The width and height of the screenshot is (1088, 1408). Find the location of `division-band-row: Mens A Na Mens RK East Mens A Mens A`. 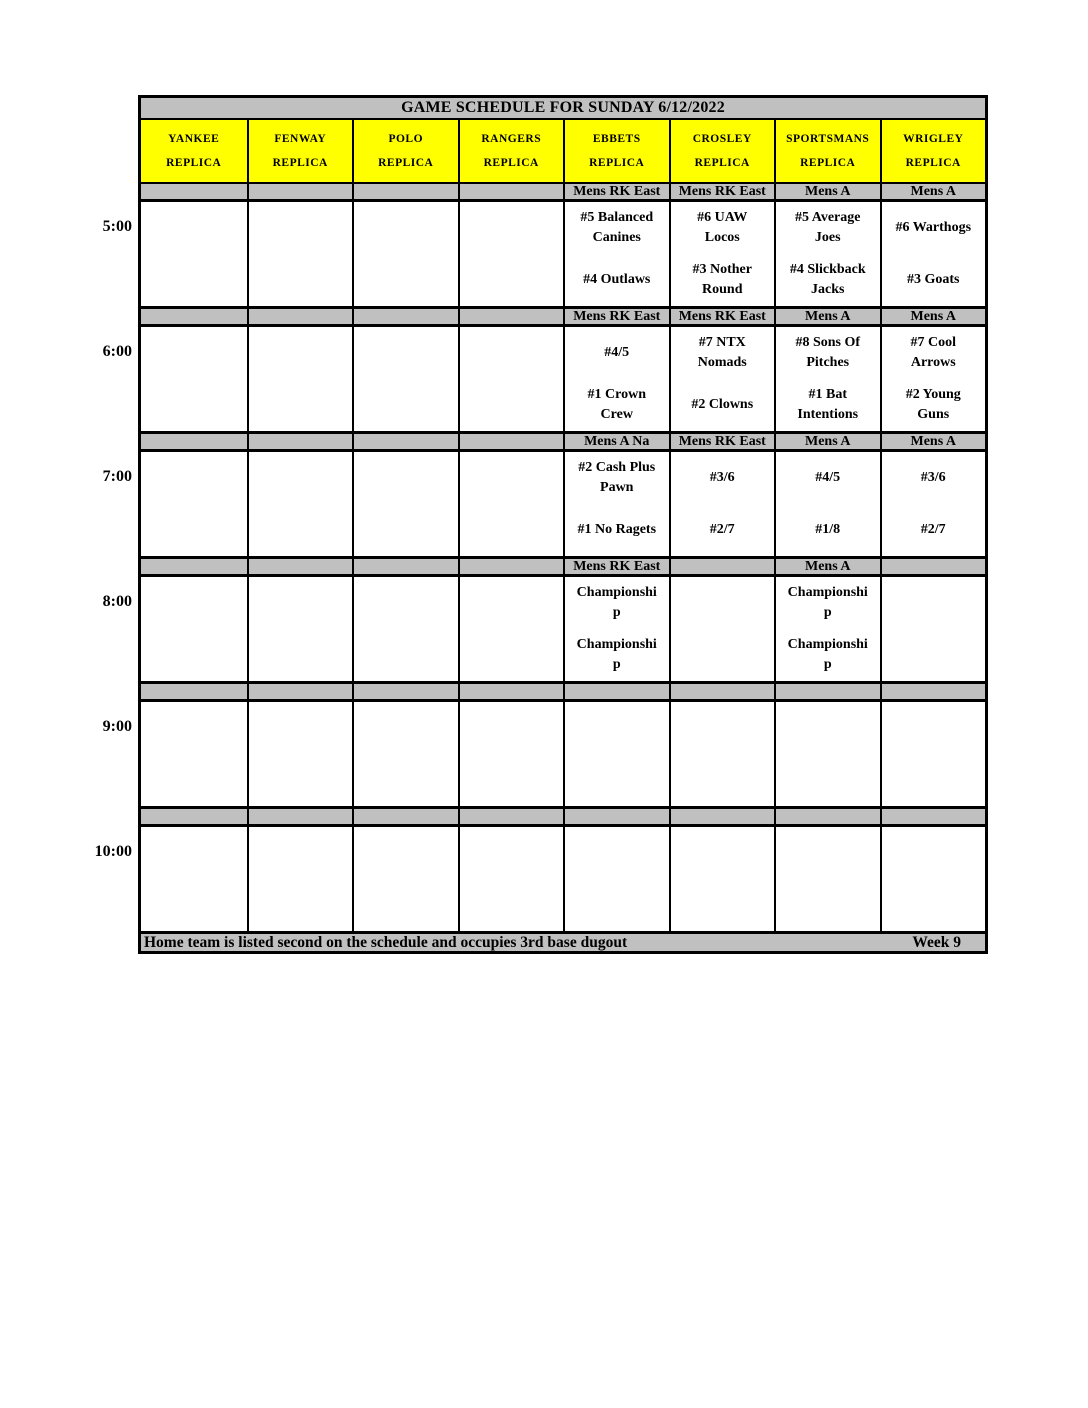

division-band-row: Mens A Na Mens RK East Mens A Mens A is located at coordinates (563, 440).